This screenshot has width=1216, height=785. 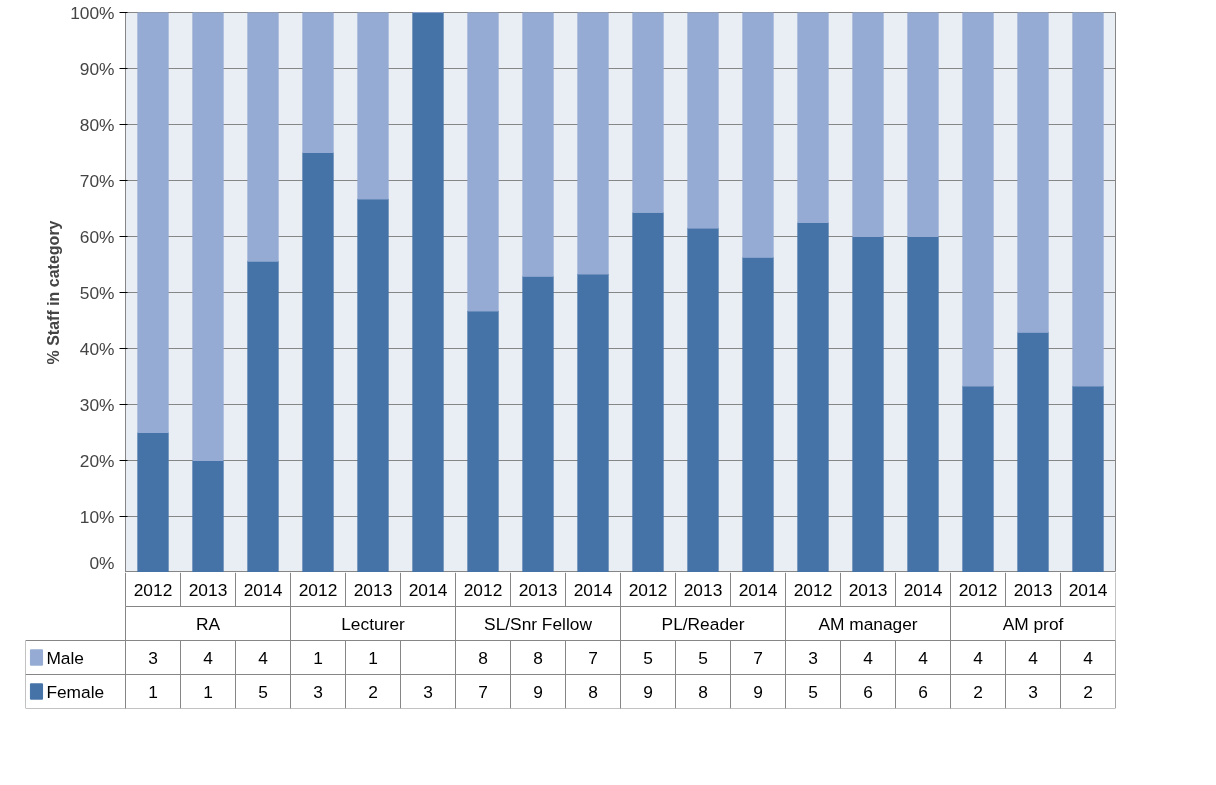 I want to click on legend-label: Male, so click(x=65, y=657).